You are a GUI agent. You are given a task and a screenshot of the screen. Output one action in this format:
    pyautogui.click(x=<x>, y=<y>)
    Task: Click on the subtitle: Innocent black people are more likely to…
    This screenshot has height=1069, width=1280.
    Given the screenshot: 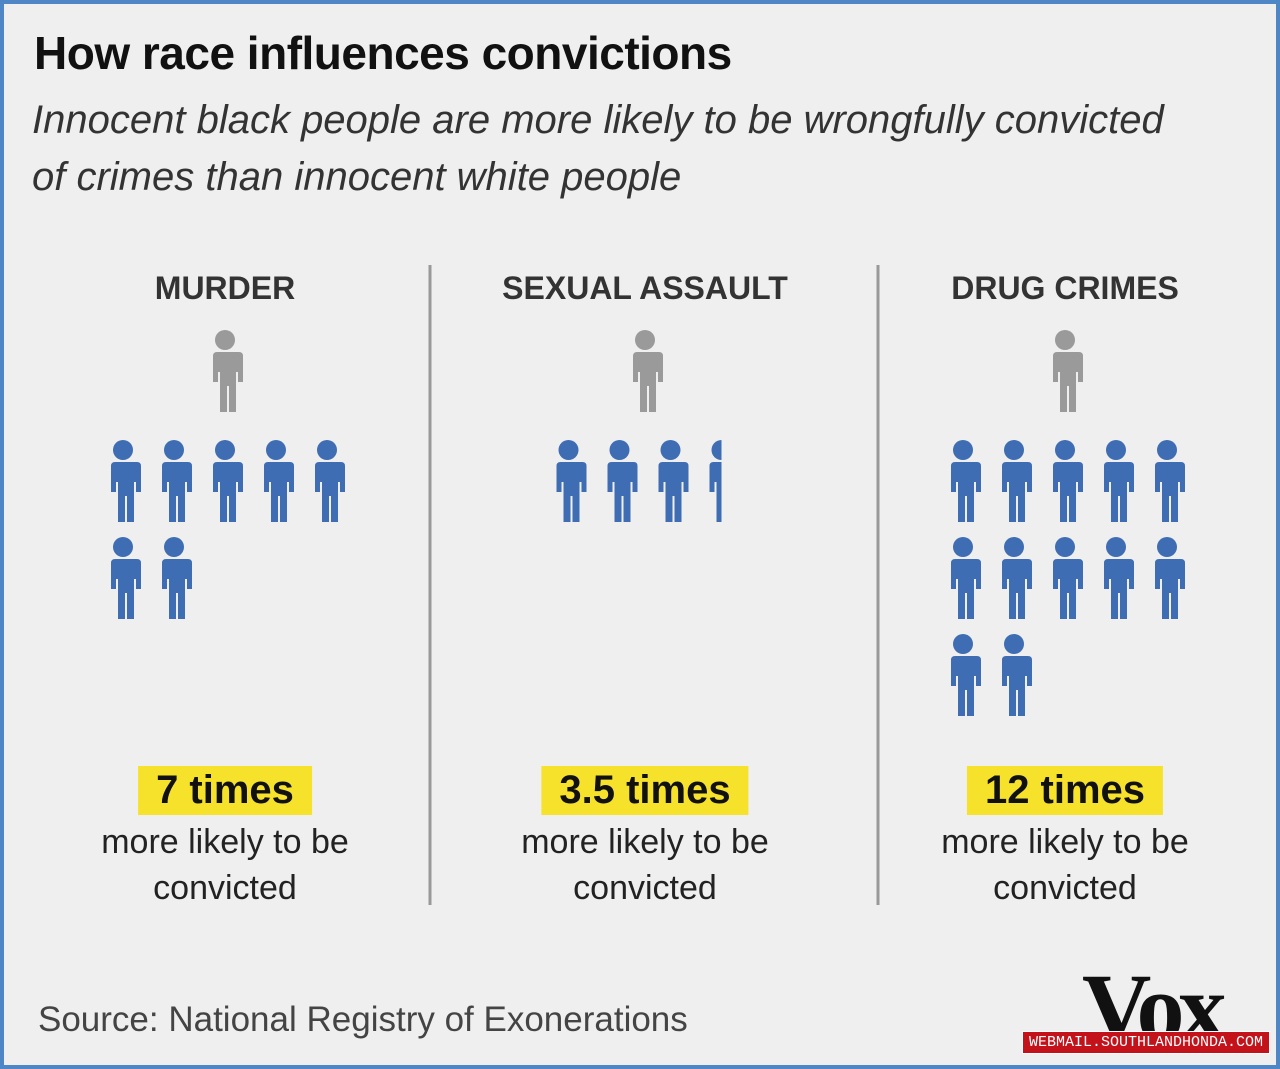 What is the action you would take?
    pyautogui.click(x=598, y=148)
    